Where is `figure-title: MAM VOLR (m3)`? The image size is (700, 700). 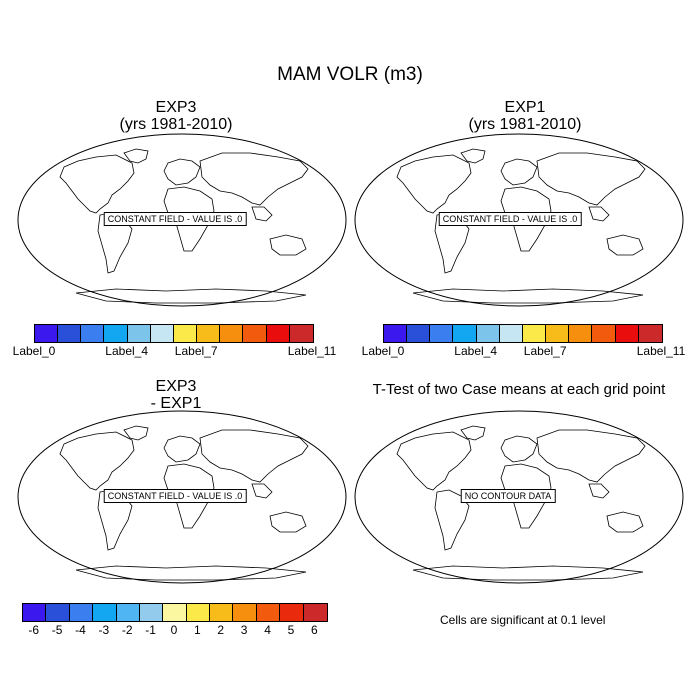
figure-title: MAM VOLR (m3) is located at coordinates (350, 74).